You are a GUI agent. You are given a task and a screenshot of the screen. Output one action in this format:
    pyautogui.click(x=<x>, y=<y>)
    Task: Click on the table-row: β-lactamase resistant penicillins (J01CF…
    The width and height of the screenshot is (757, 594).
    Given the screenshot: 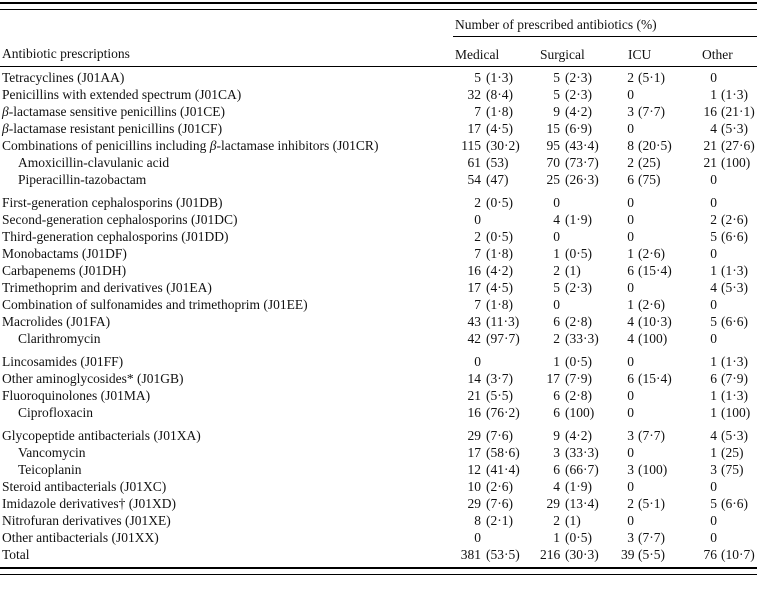 What is the action you would take?
    pyautogui.click(x=378, y=128)
    